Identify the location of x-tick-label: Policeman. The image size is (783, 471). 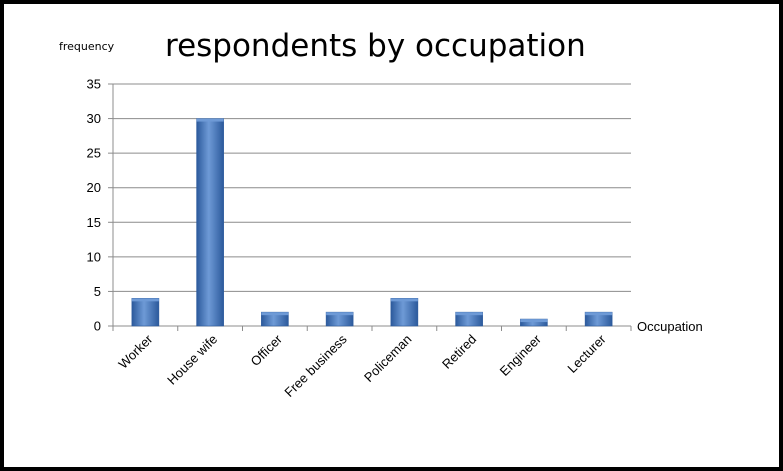
(388, 359).